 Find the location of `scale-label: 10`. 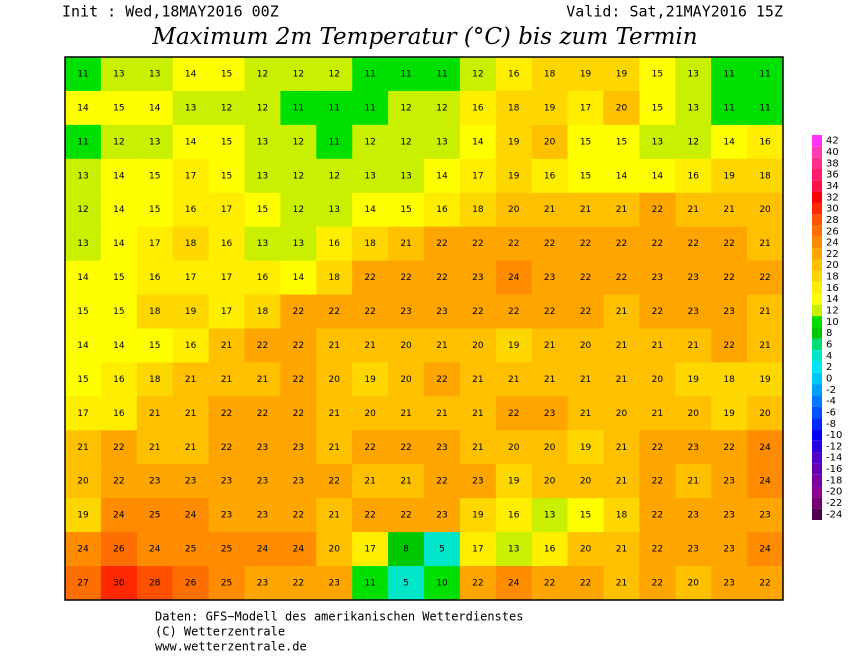

scale-label: 10 is located at coordinates (832, 322).